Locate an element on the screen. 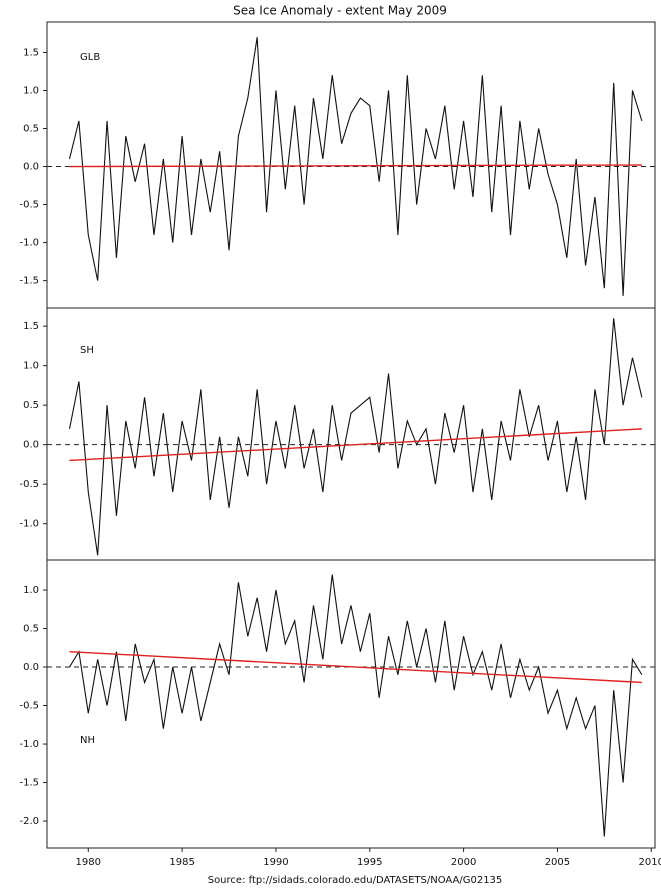 Image resolution: width=661 pixels, height=888 pixels. x-tick-label: 1990 is located at coordinates (275, 862).